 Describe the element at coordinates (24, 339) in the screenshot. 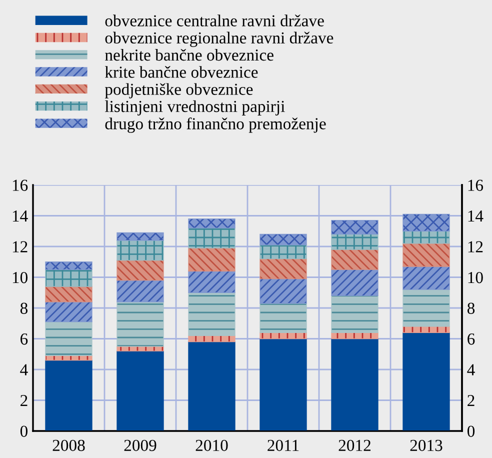

I see `y-tick-label: 6` at that location.